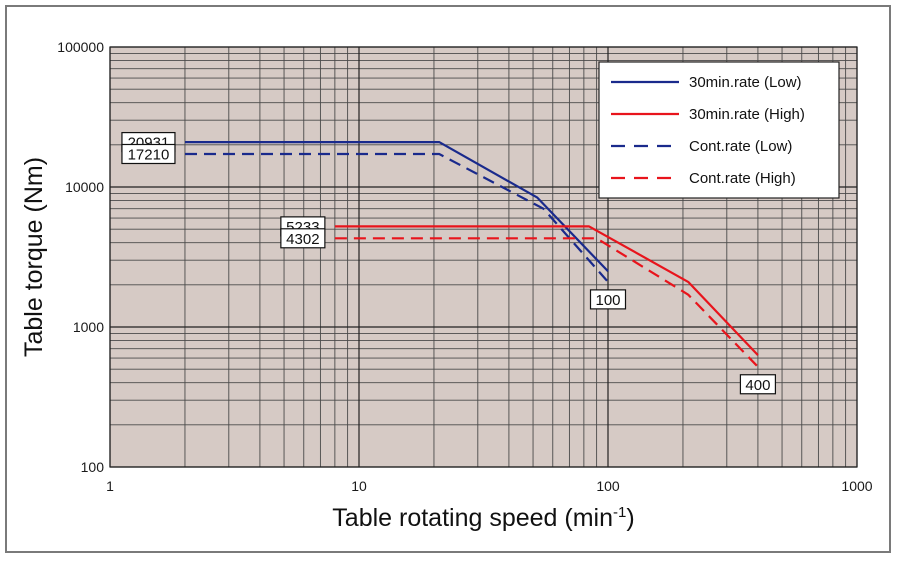  I want to click on y-tick-label: 100, so click(93, 467).